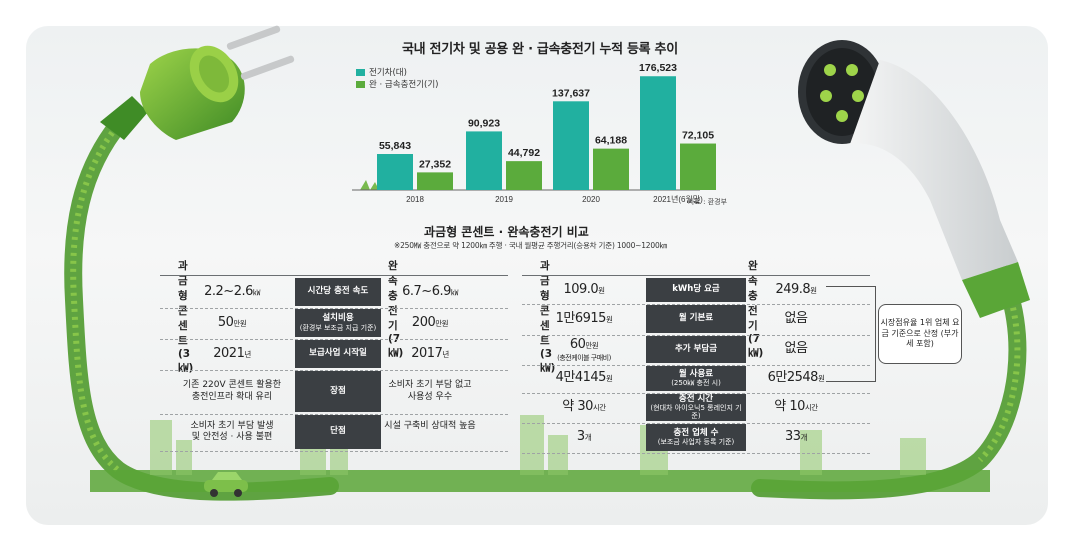 The width and height of the screenshot is (1074, 551). I want to click on bar-label-charger-2019: 44,792, so click(524, 153).